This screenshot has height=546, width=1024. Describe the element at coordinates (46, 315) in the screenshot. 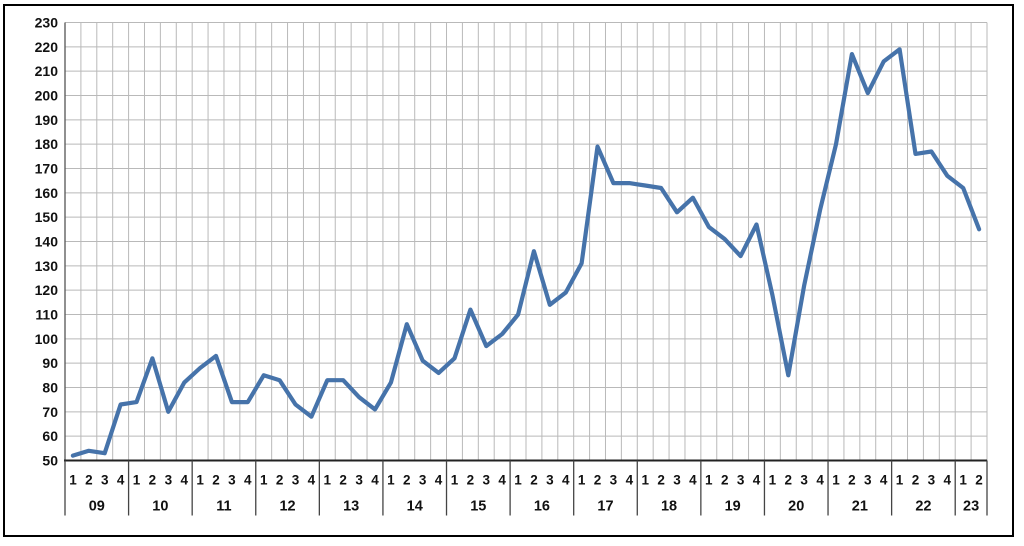

I see `y-tick-label: 110` at that location.